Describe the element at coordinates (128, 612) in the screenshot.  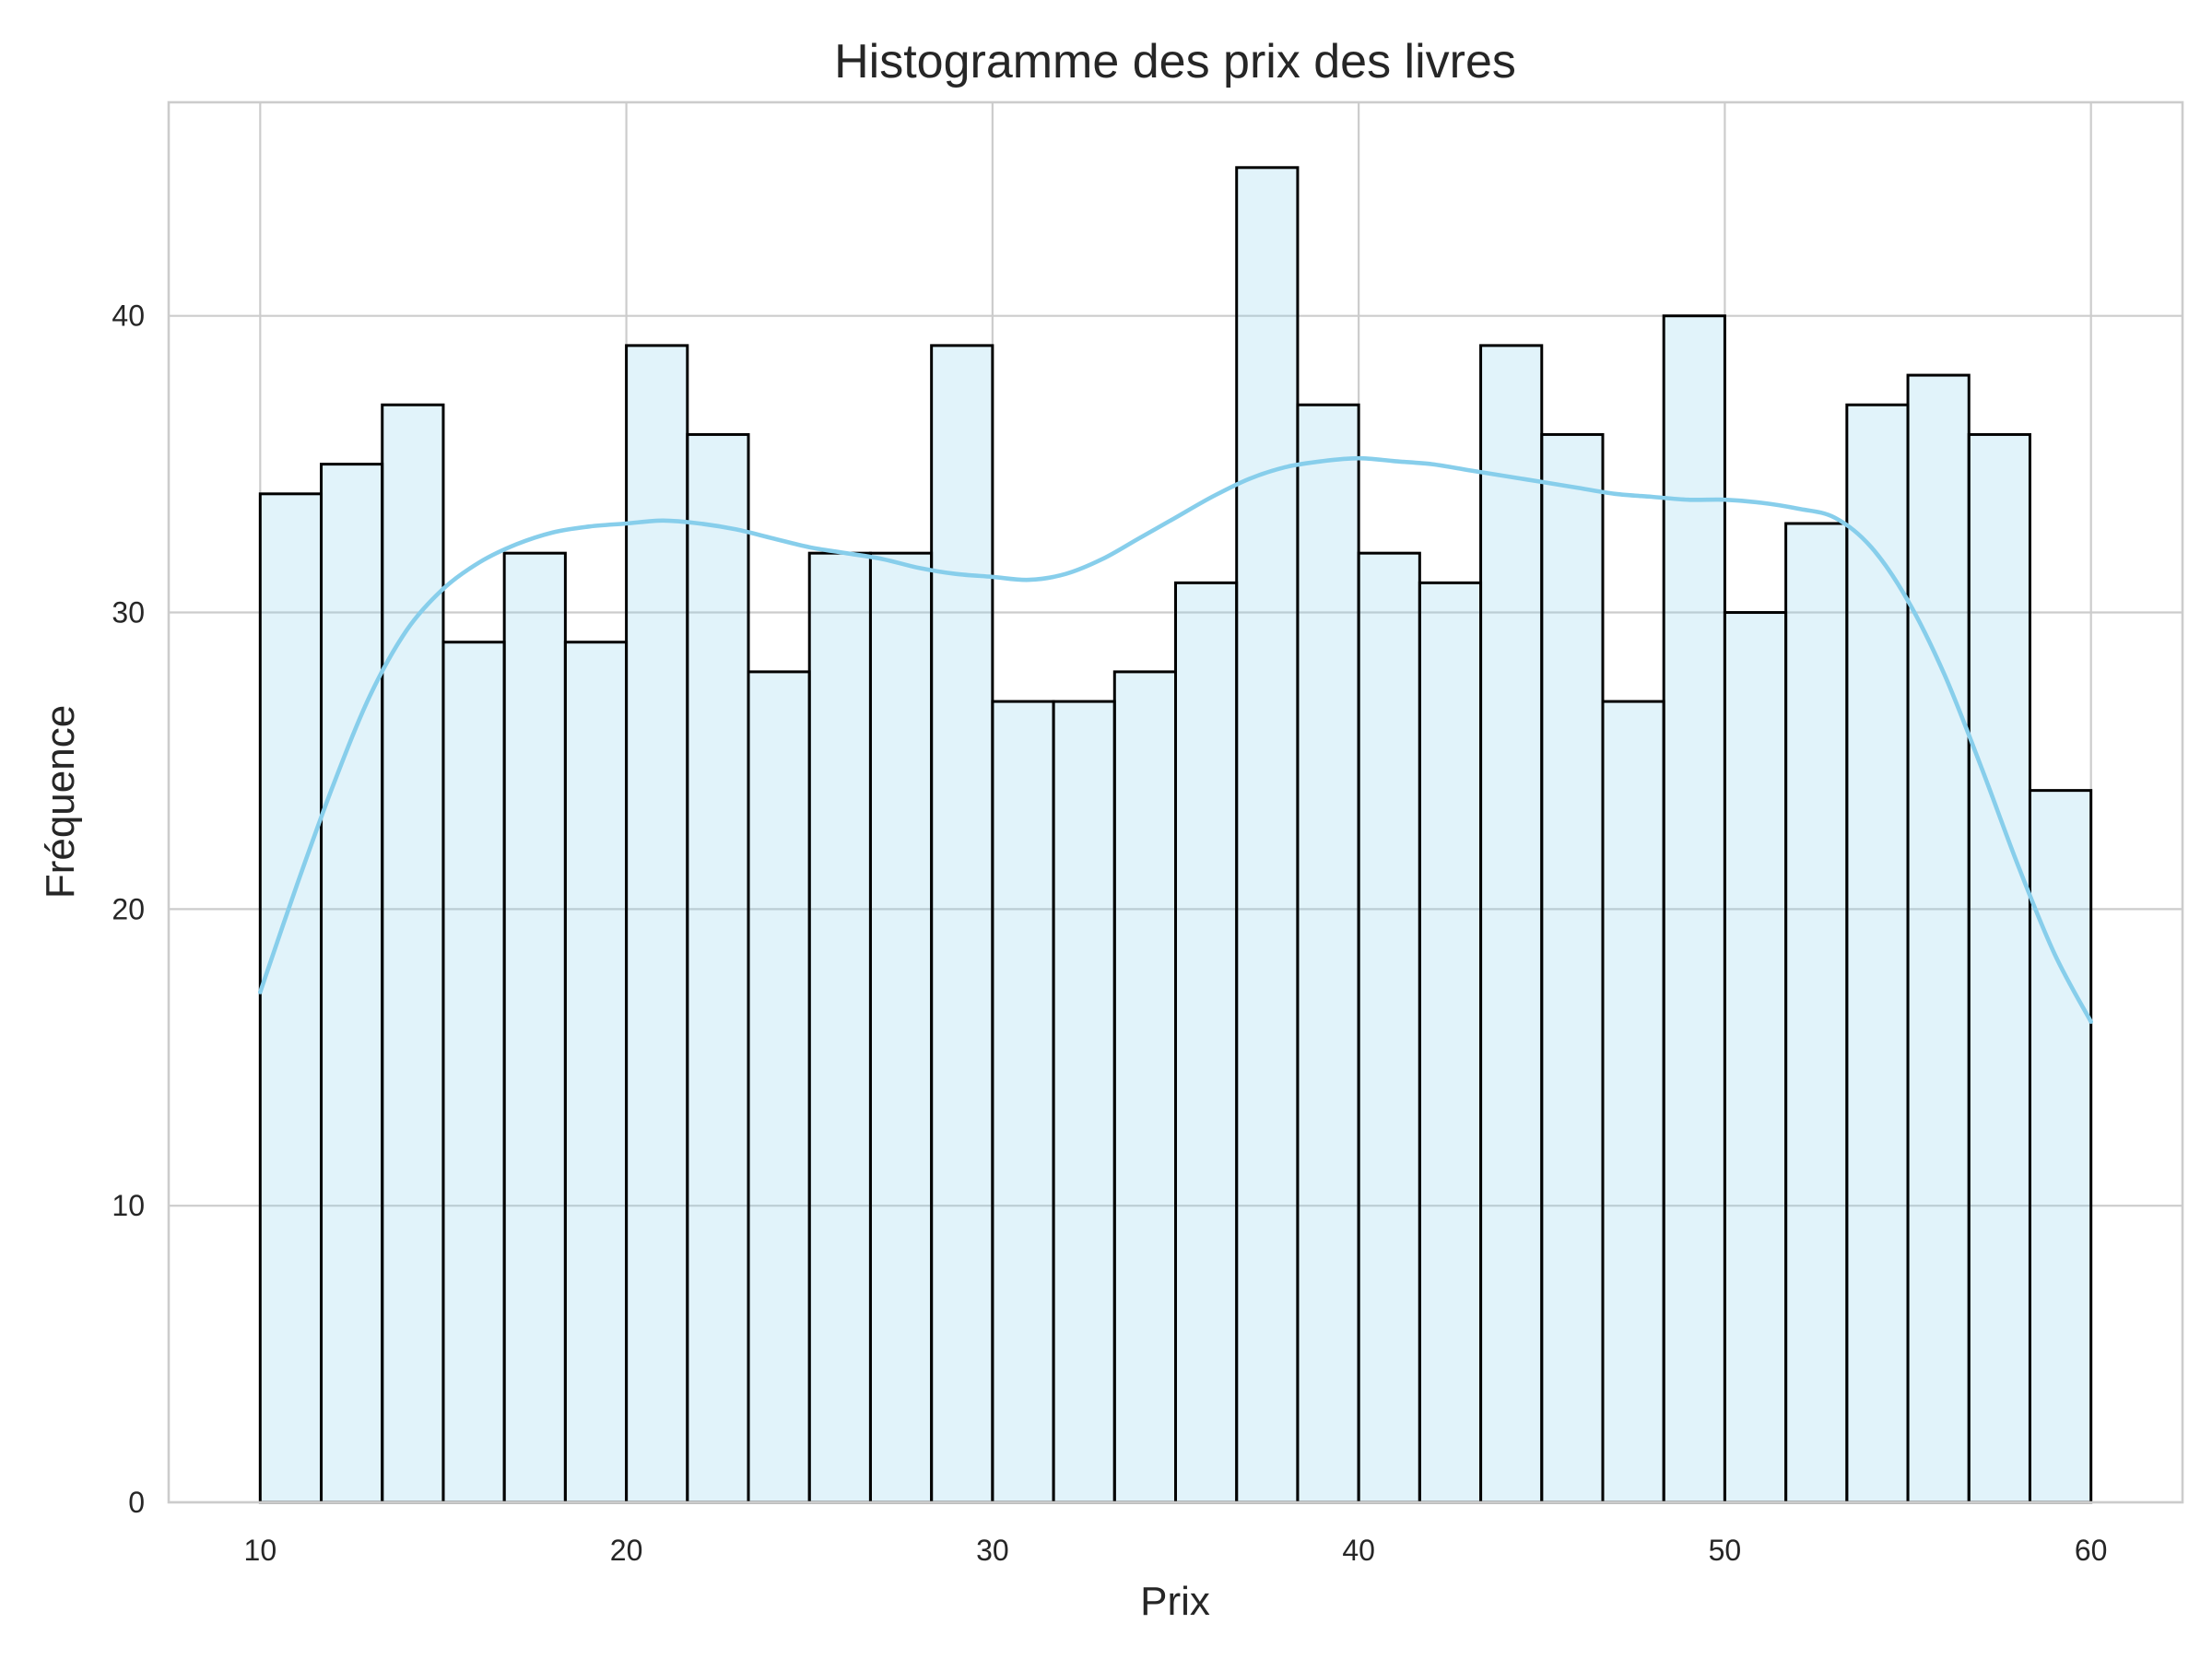
I see `y-tick-label: 30` at that location.